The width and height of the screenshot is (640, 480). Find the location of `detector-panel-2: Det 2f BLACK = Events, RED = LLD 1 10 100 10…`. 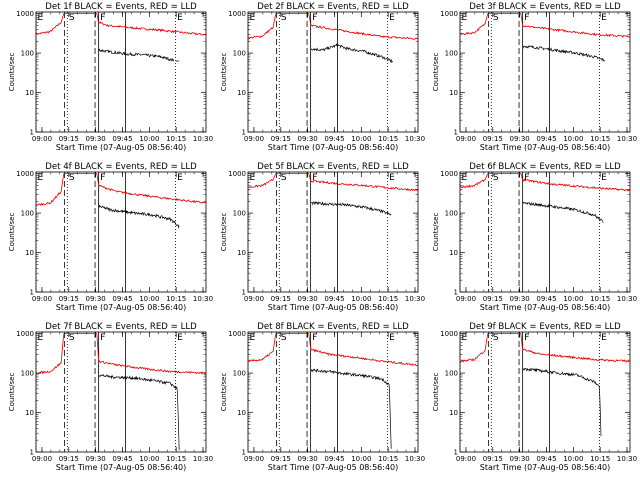

detector-panel-2: Det 2f BLACK = Events, RED = LLD 1 10 100 10… is located at coordinates (322, 77).